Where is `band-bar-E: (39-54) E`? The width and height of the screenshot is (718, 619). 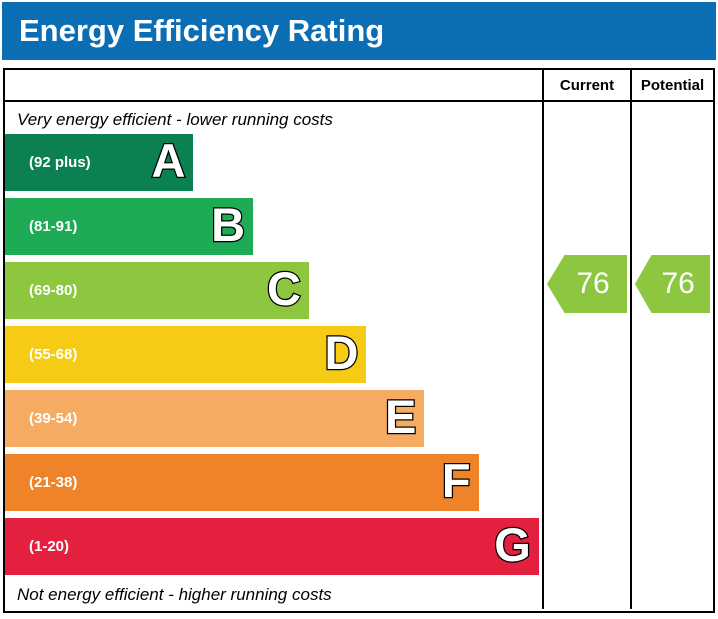 band-bar-E: (39-54) E is located at coordinates (215, 418).